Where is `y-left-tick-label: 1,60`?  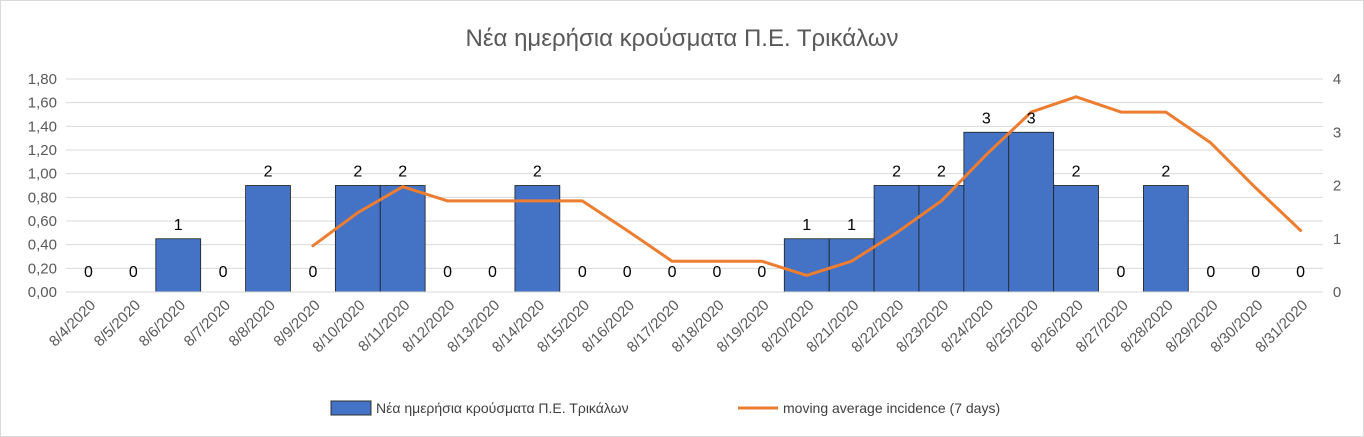 y-left-tick-label: 1,60 is located at coordinates (42, 103).